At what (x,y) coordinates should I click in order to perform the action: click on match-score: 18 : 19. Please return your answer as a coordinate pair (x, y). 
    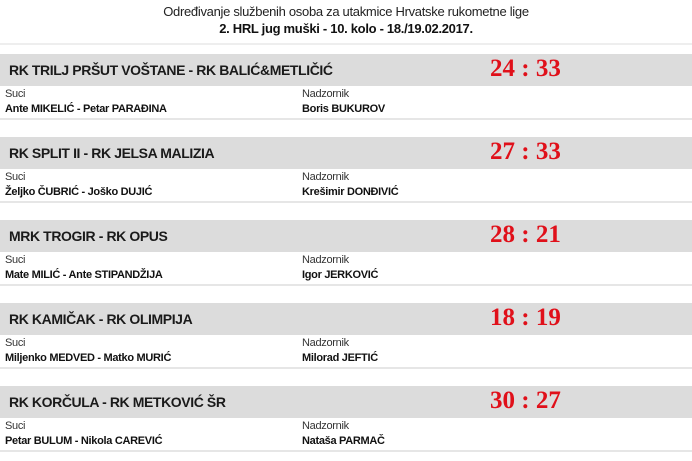
    Looking at the image, I should click on (525, 317).